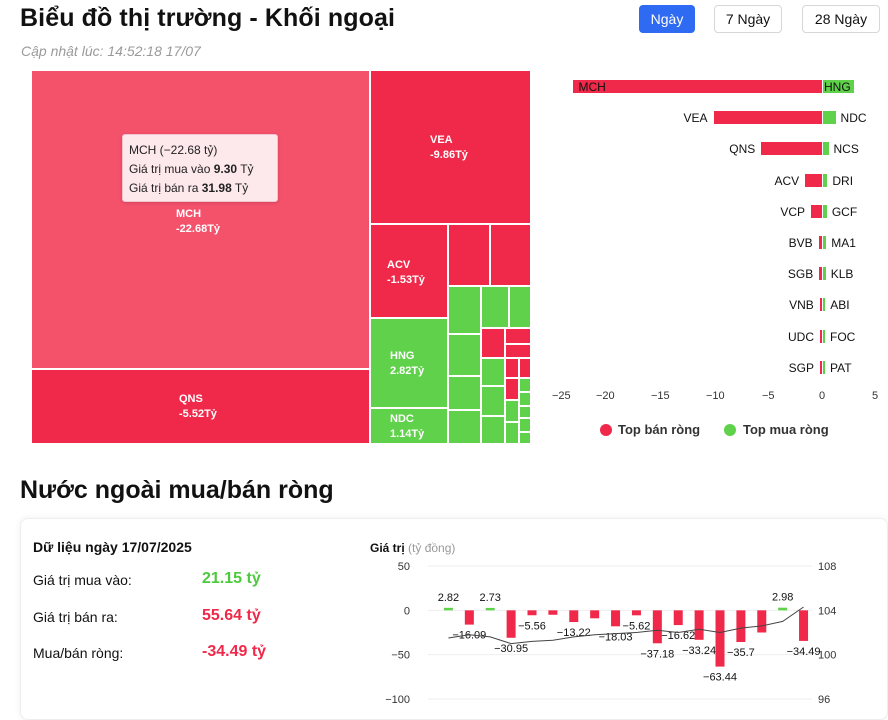  I want to click on bar-value-label: −35.7, so click(741, 653).